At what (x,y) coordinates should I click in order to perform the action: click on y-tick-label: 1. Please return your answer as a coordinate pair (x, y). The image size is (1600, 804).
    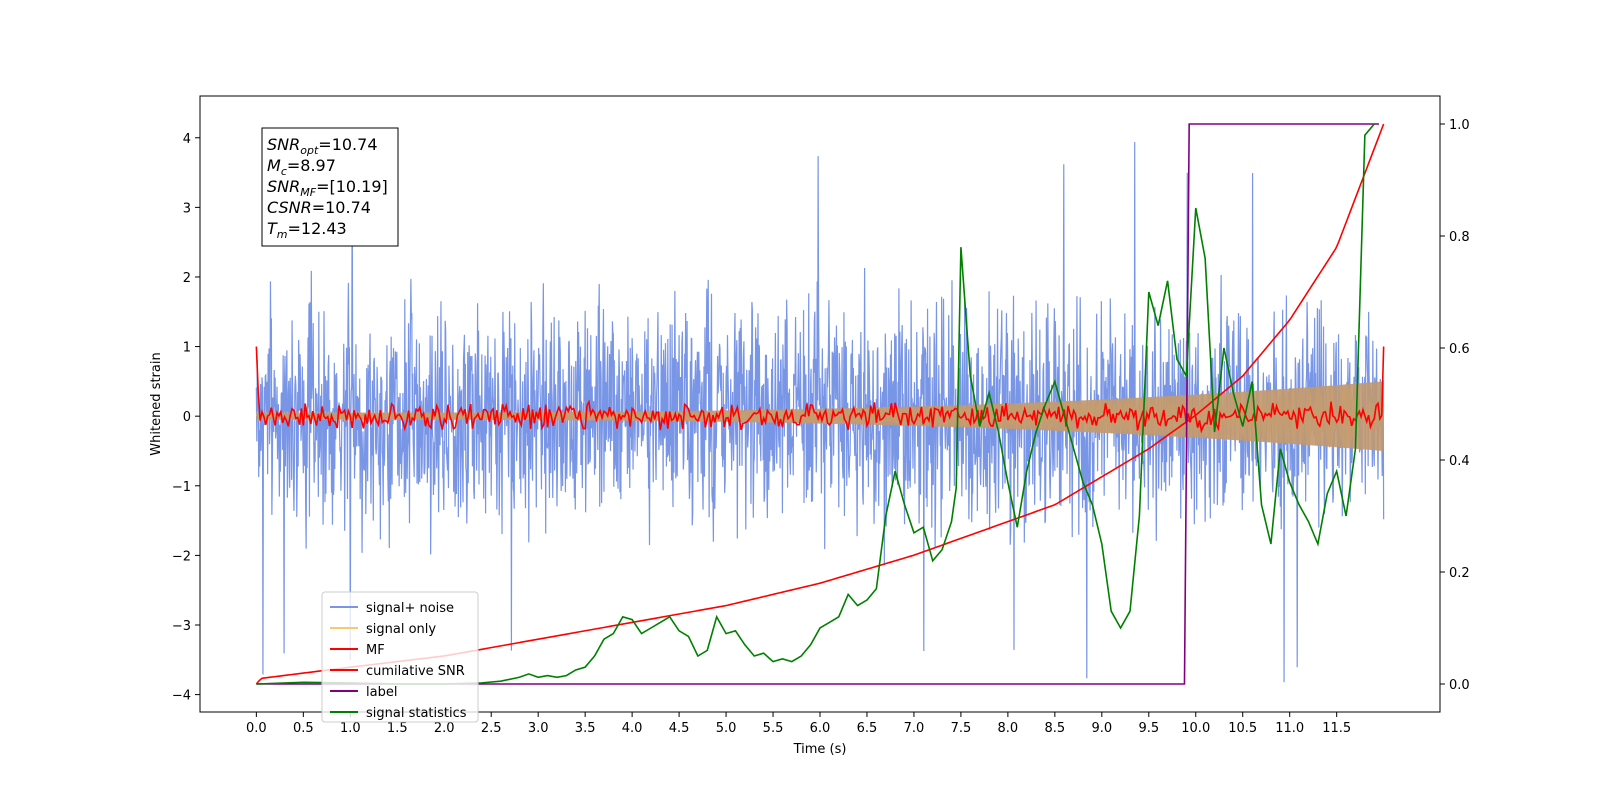
    Looking at the image, I should click on (187, 348).